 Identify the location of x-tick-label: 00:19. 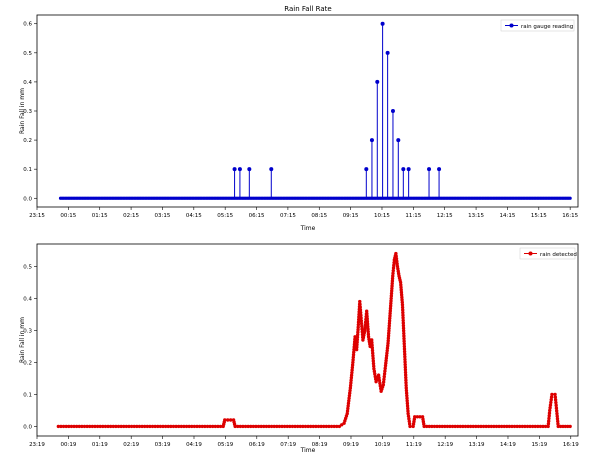
(68, 445).